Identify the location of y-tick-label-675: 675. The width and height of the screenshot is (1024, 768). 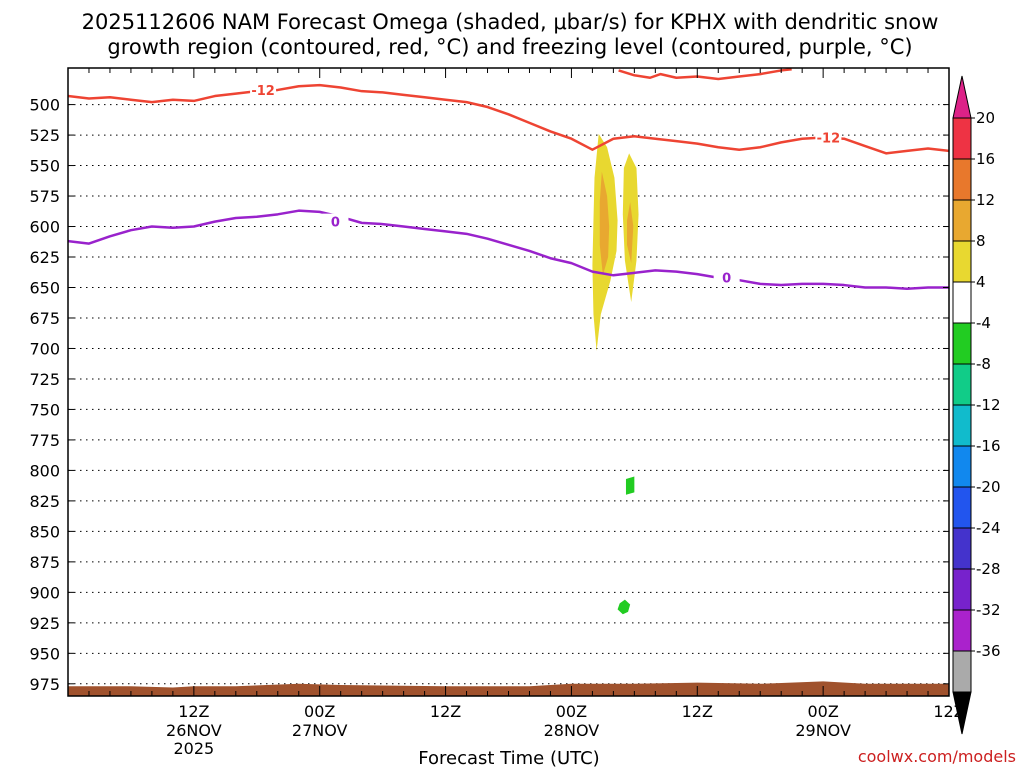
(44, 318).